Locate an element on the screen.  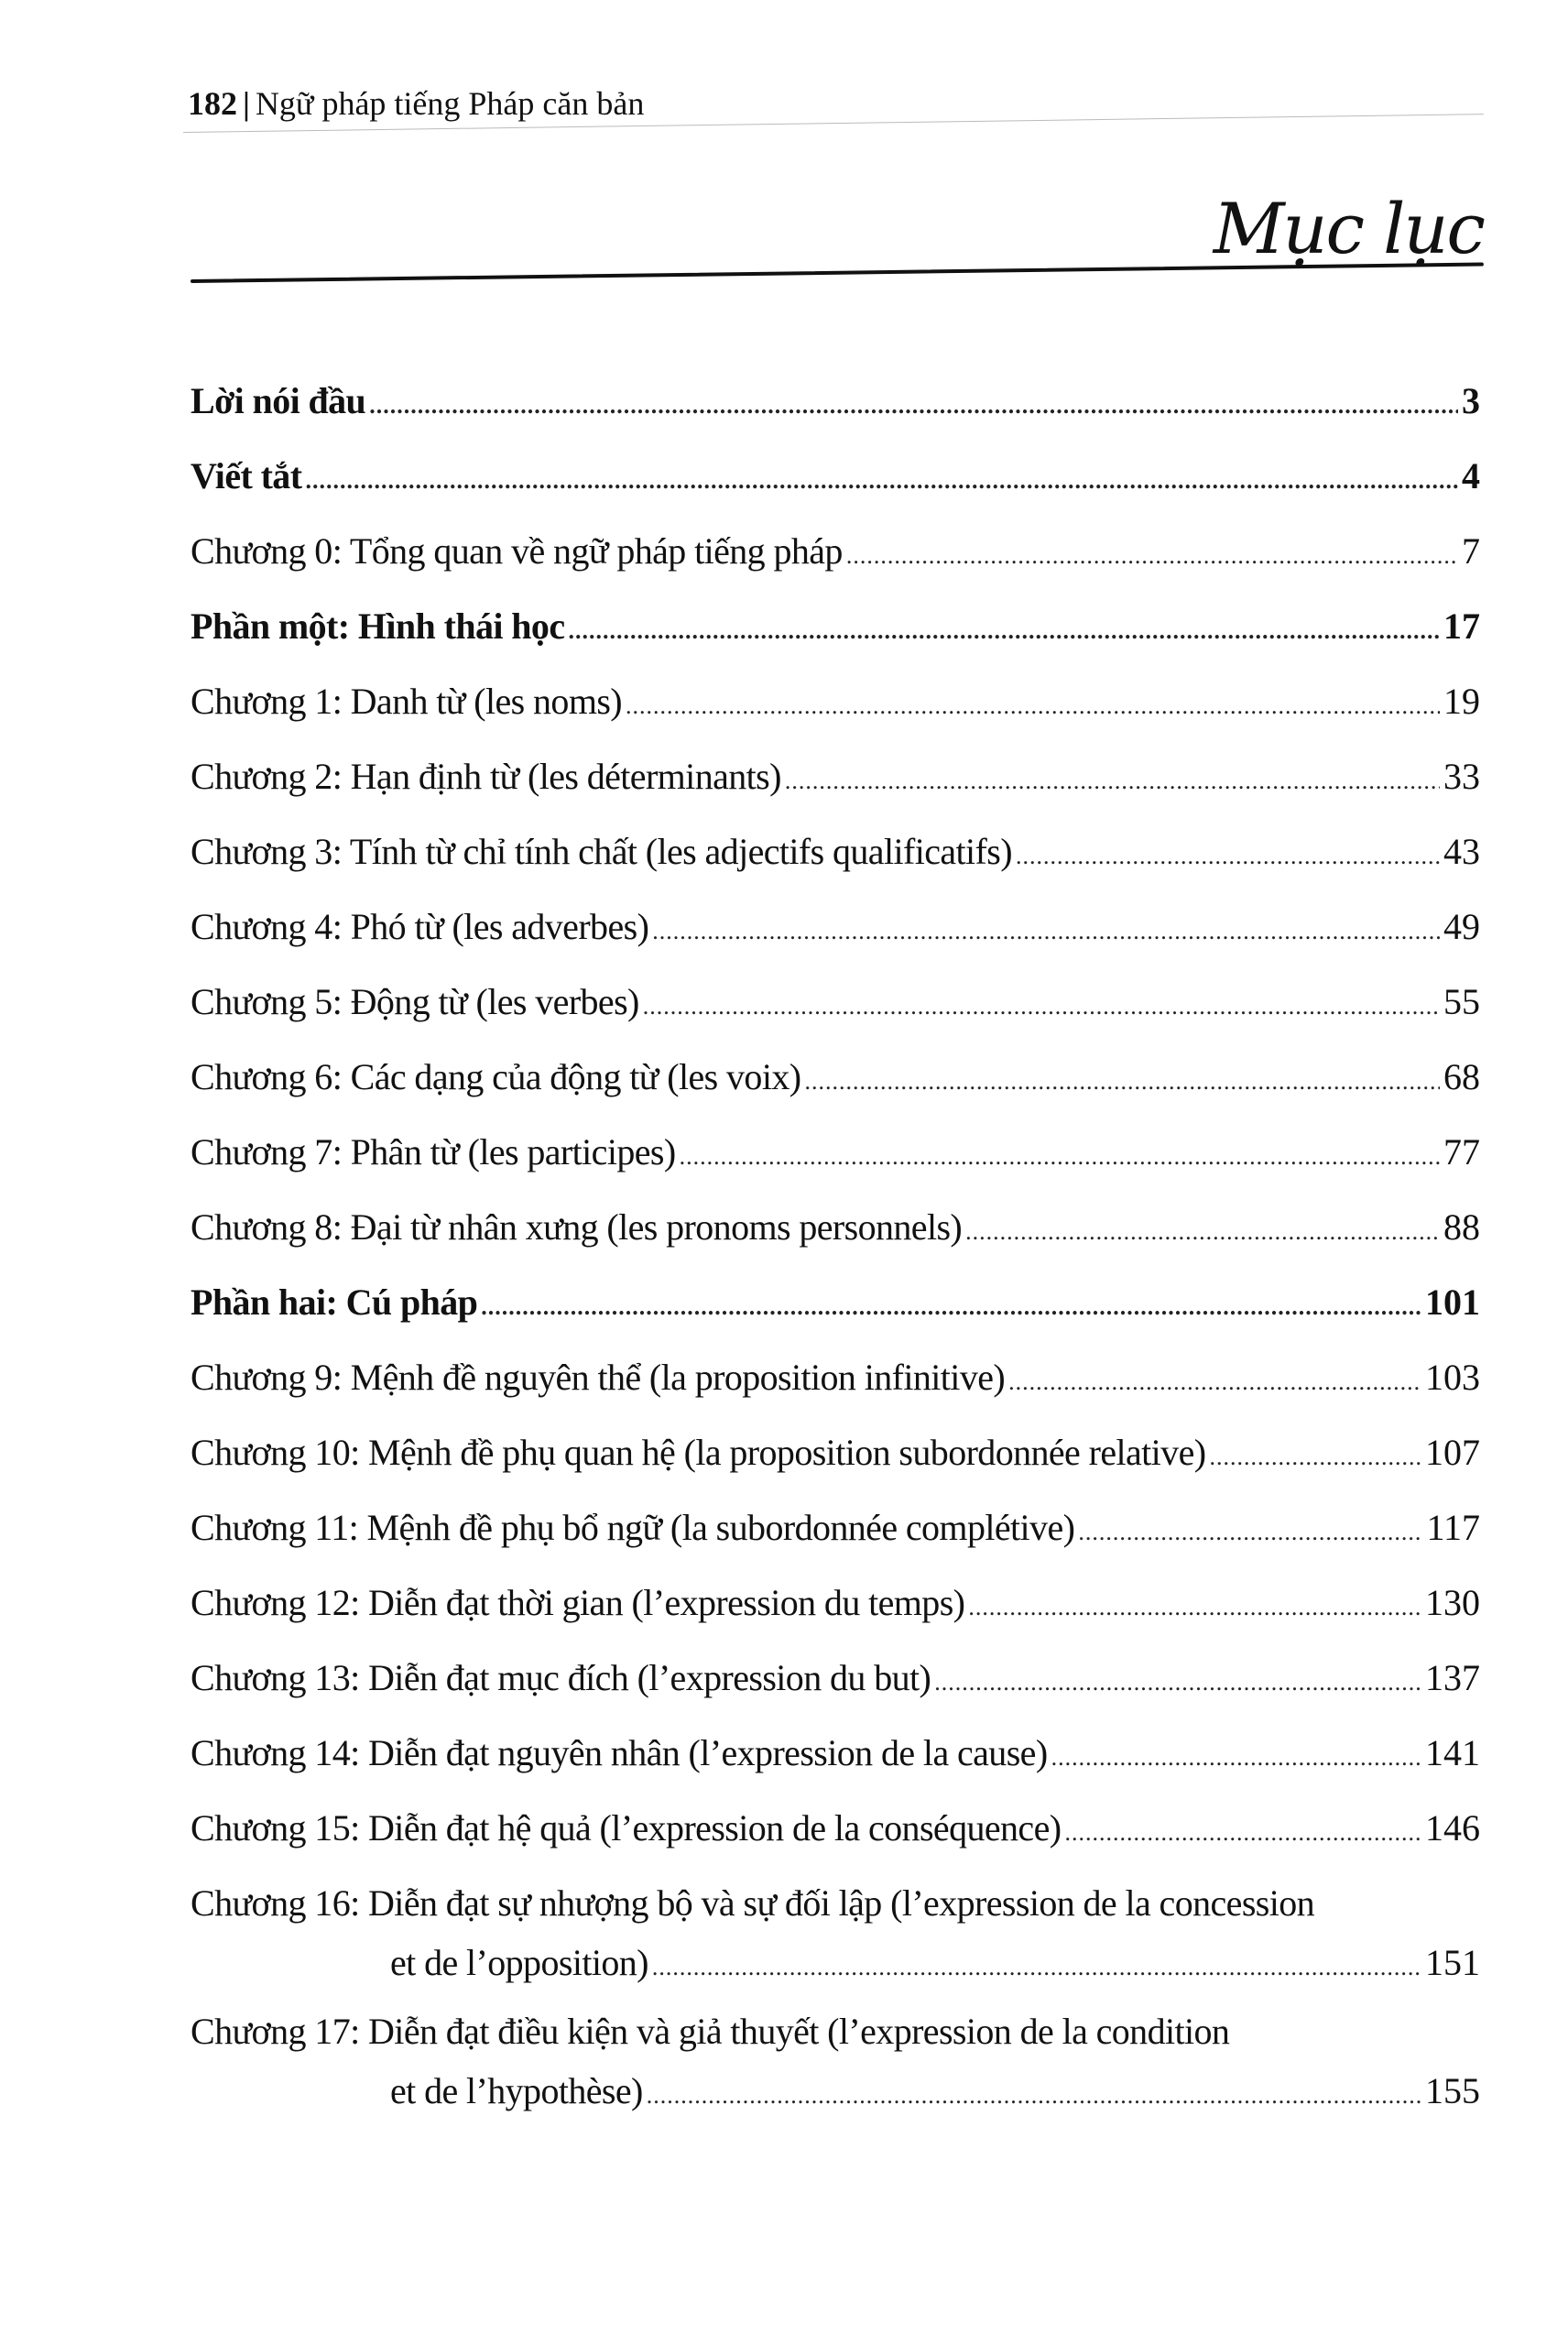
title-rule is located at coordinates (837, 272).